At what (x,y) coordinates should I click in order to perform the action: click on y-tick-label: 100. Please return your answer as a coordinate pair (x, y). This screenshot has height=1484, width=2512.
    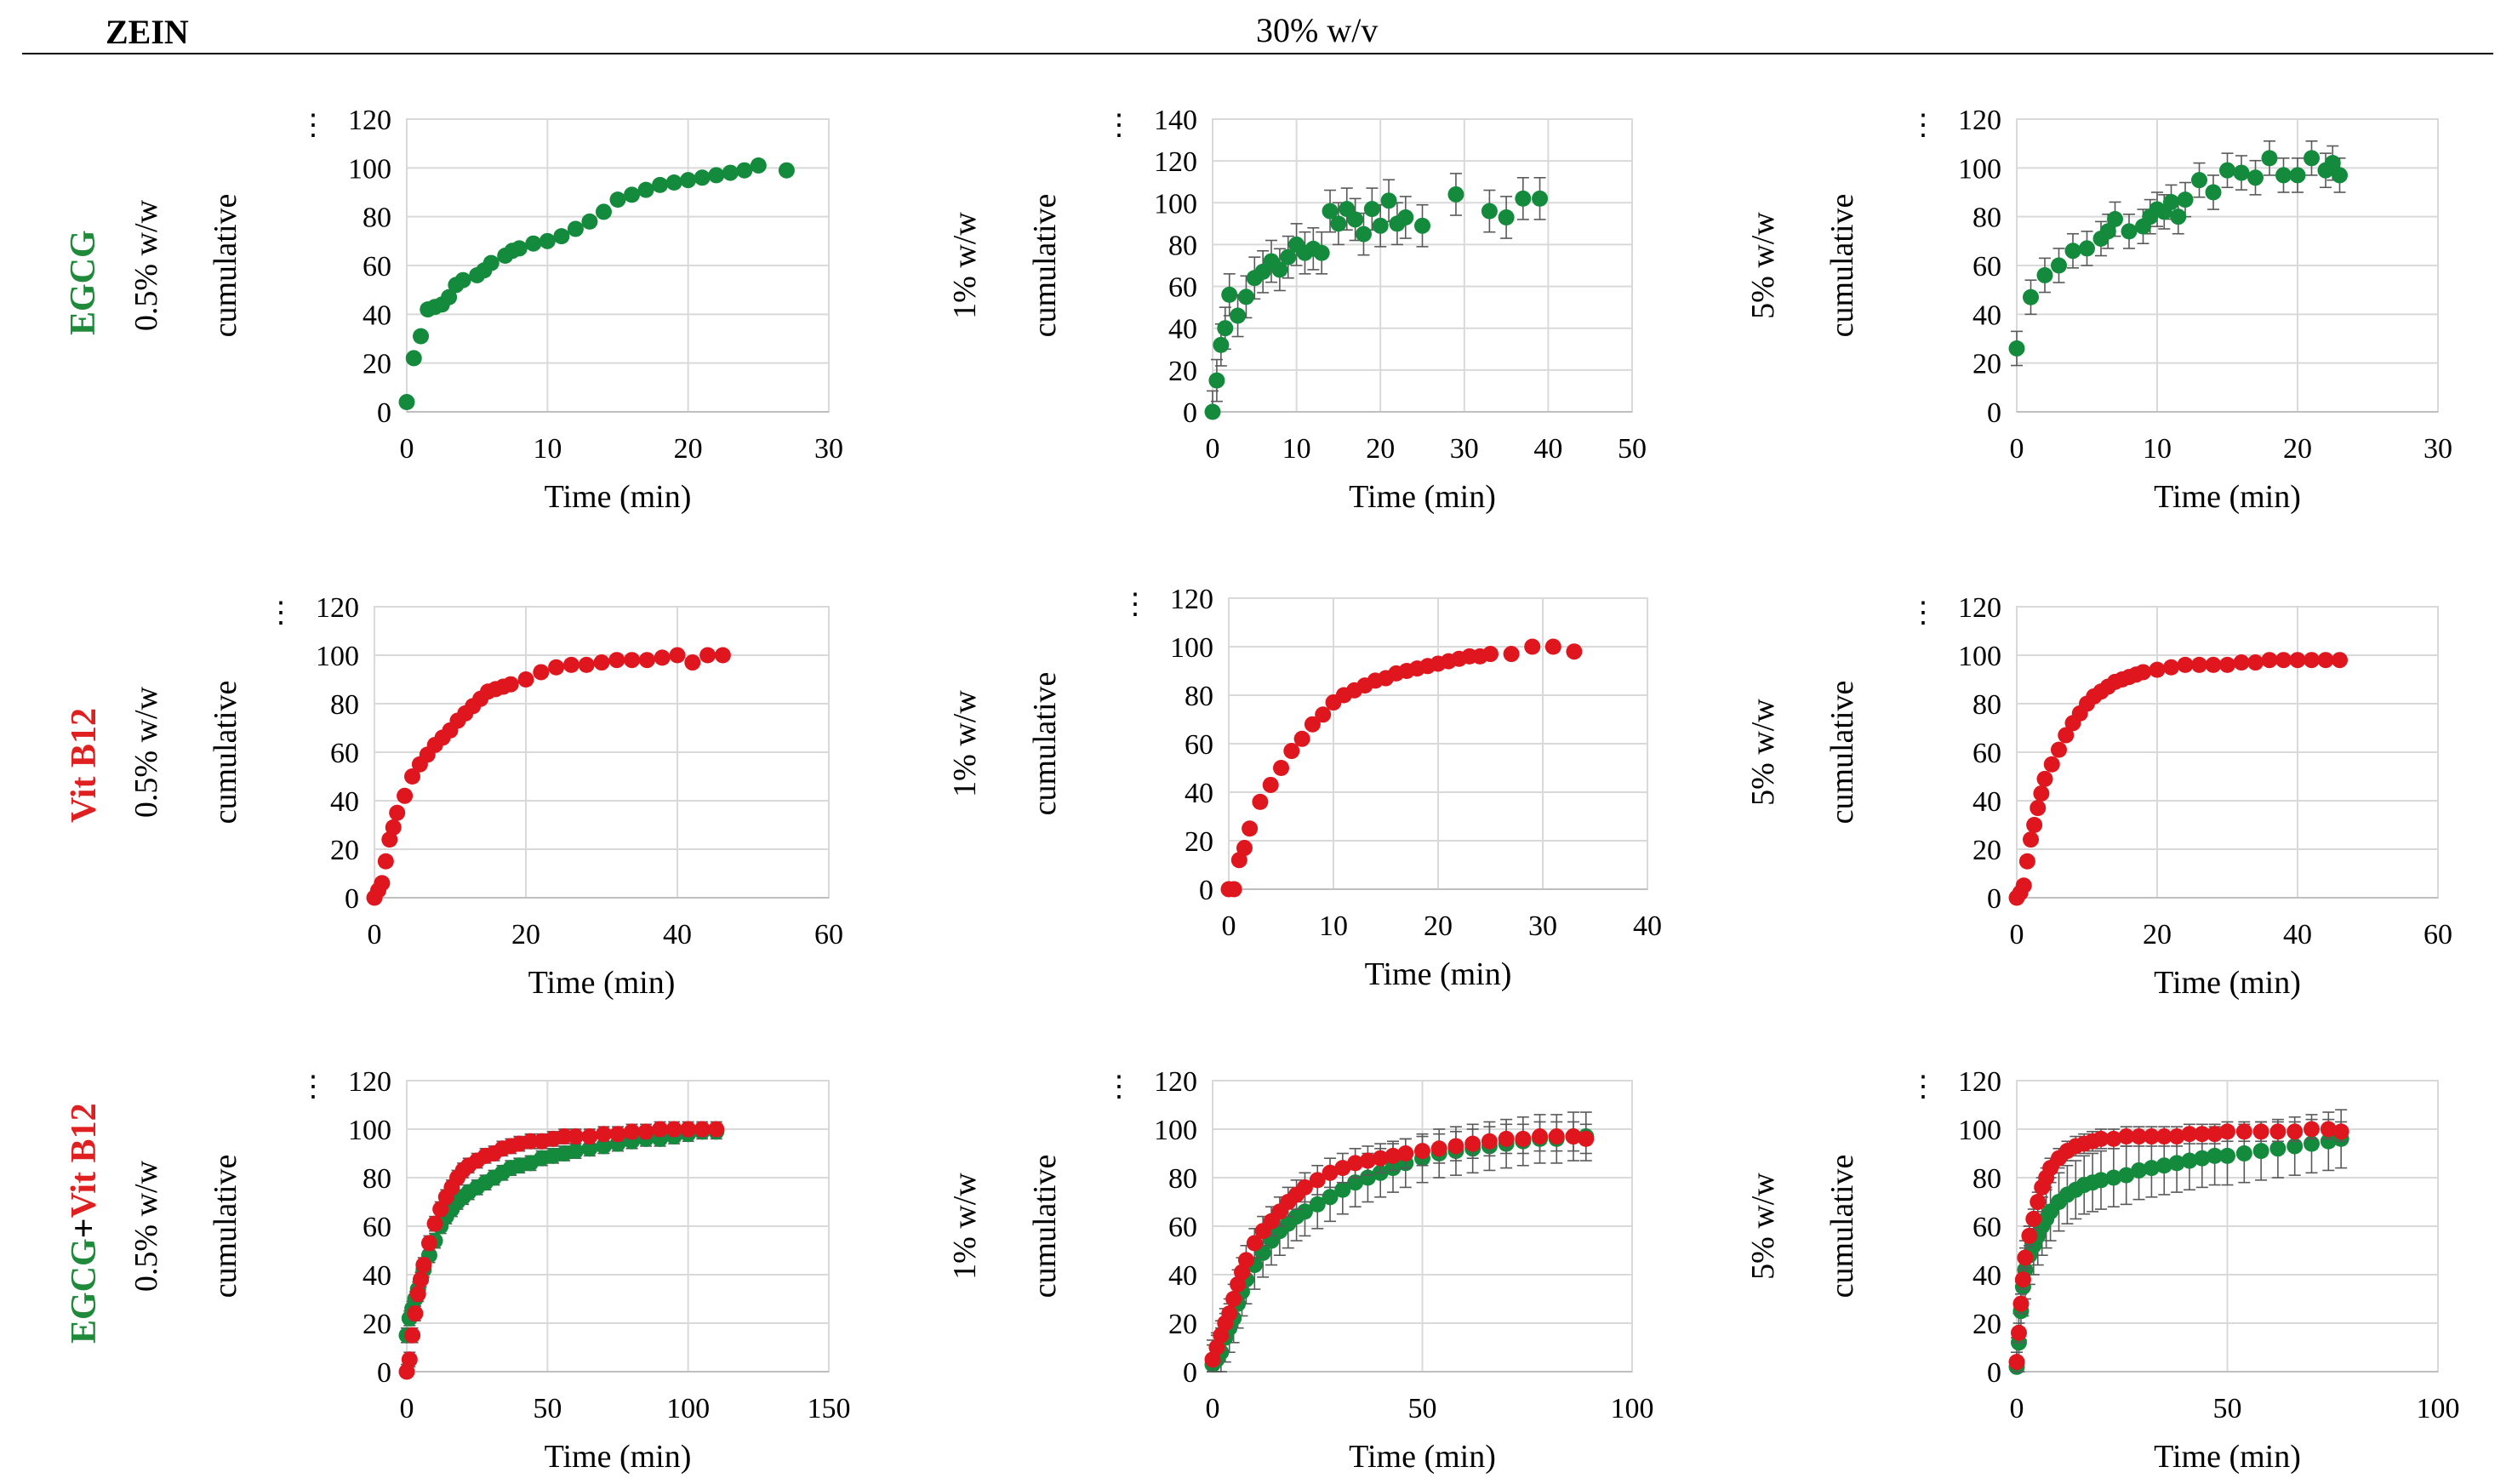
    Looking at the image, I should click on (1980, 1130).